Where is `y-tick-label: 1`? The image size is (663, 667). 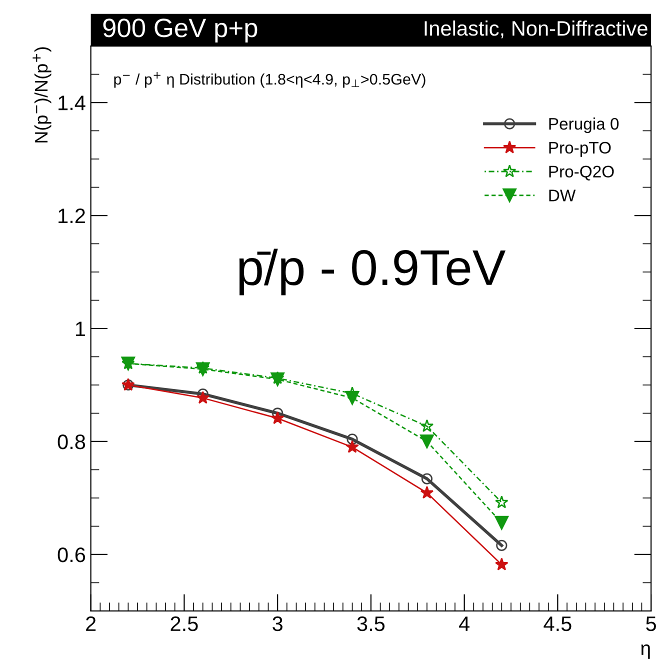
y-tick-label: 1 is located at coordinates (80, 329).